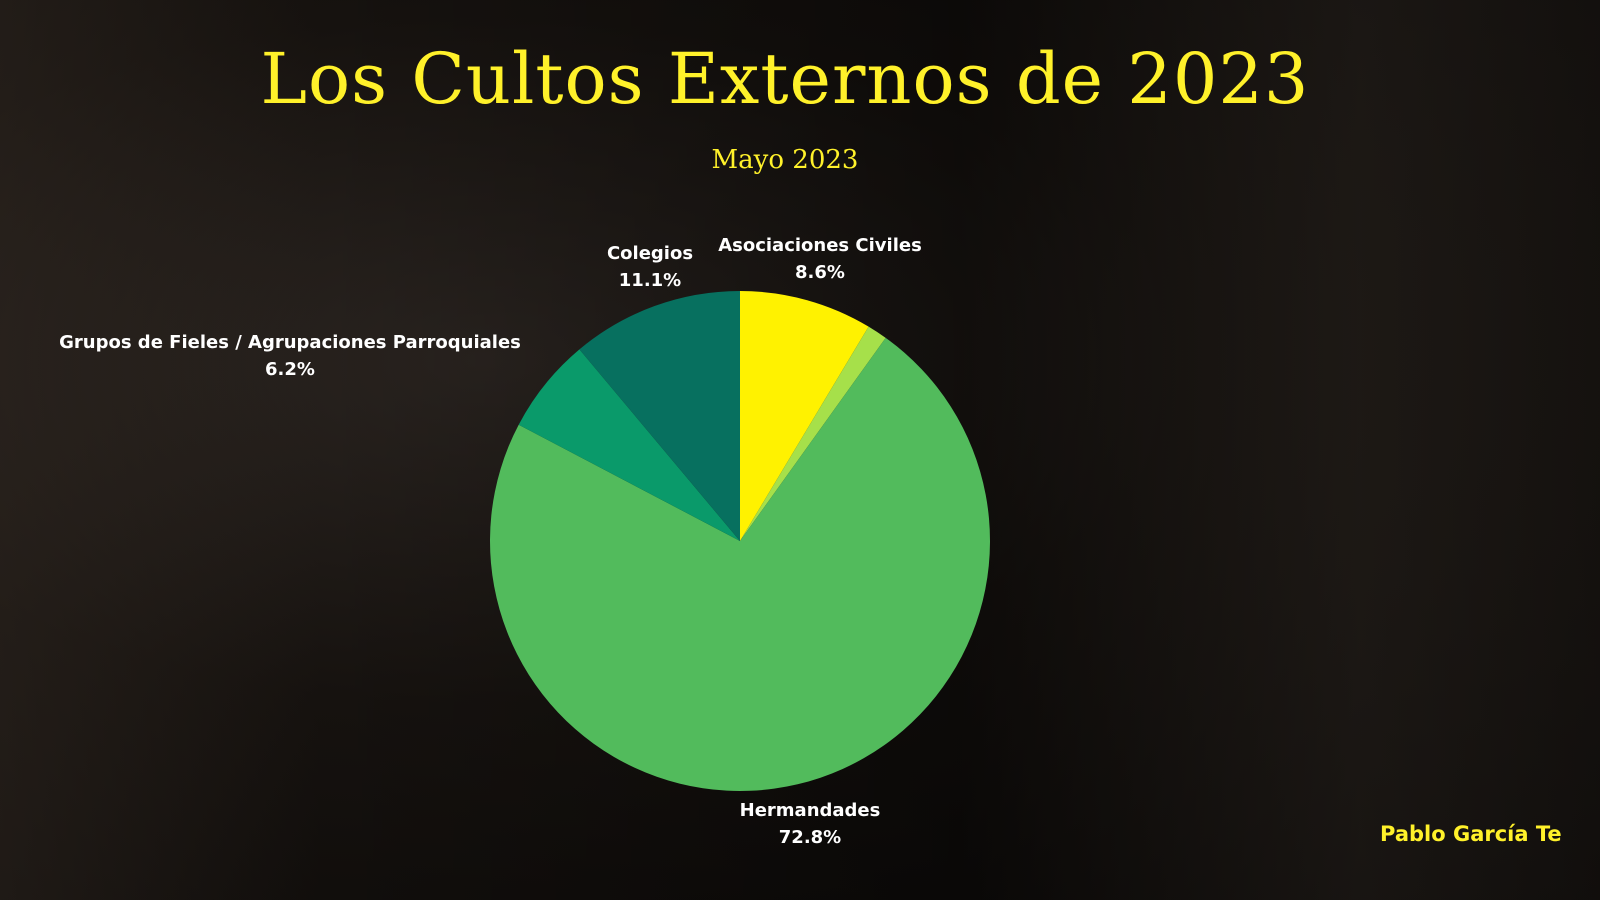 The width and height of the screenshot is (1600, 900). Describe the element at coordinates (820, 245) in the screenshot. I see `label-name: Asociaciones Civiles` at that location.